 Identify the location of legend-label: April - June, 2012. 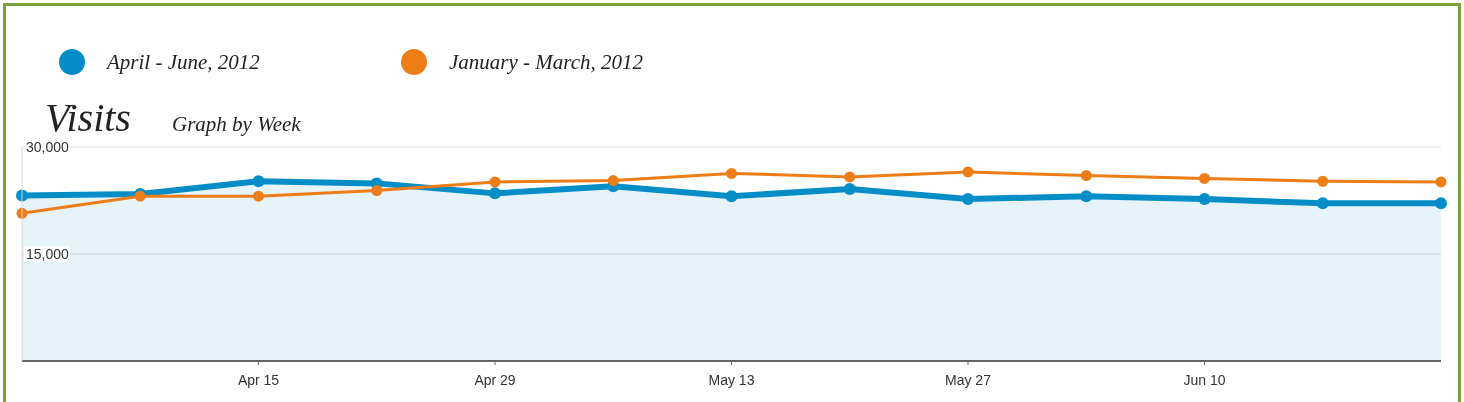
(183, 62).